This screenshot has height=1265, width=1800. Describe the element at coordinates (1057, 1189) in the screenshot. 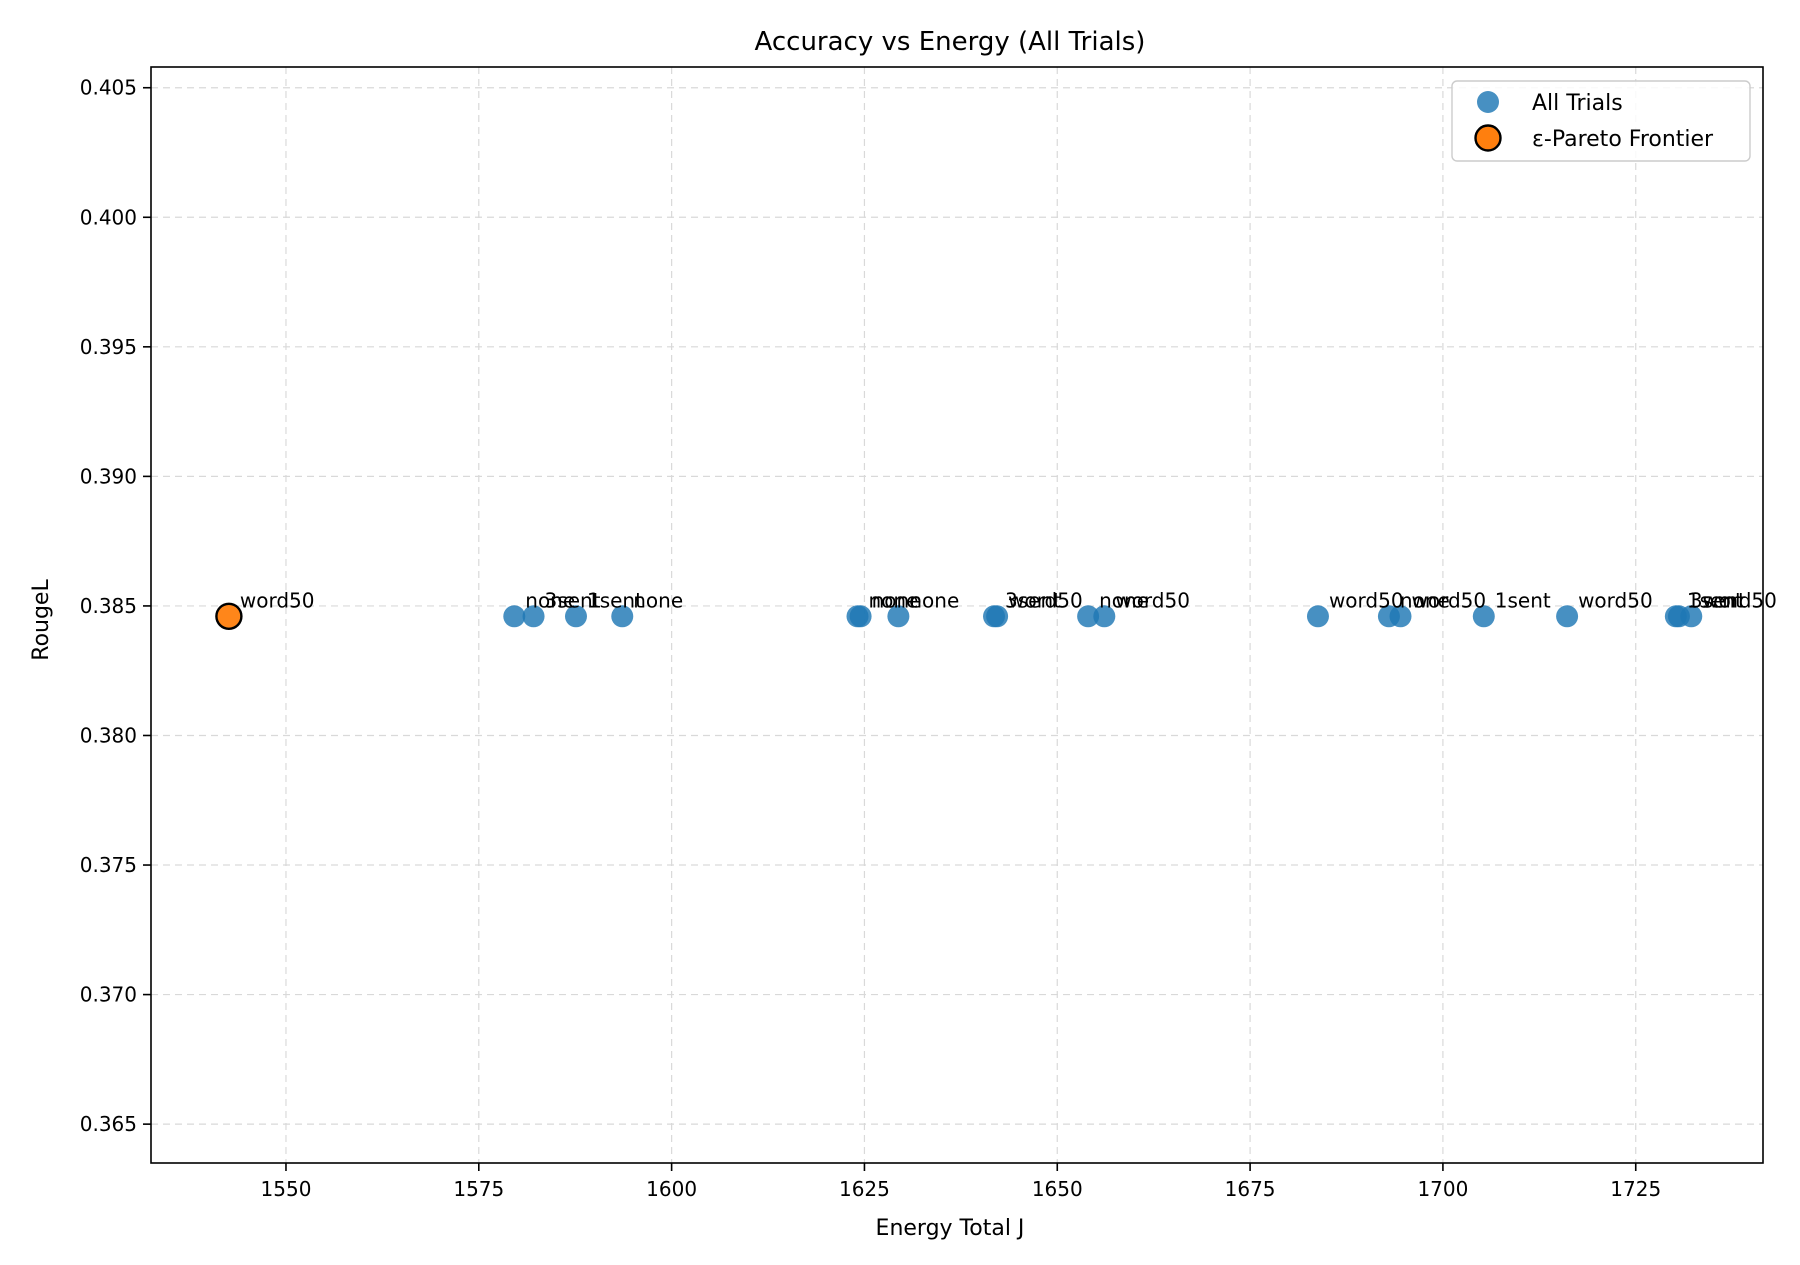

I see `x-tick-label: 1650` at that location.